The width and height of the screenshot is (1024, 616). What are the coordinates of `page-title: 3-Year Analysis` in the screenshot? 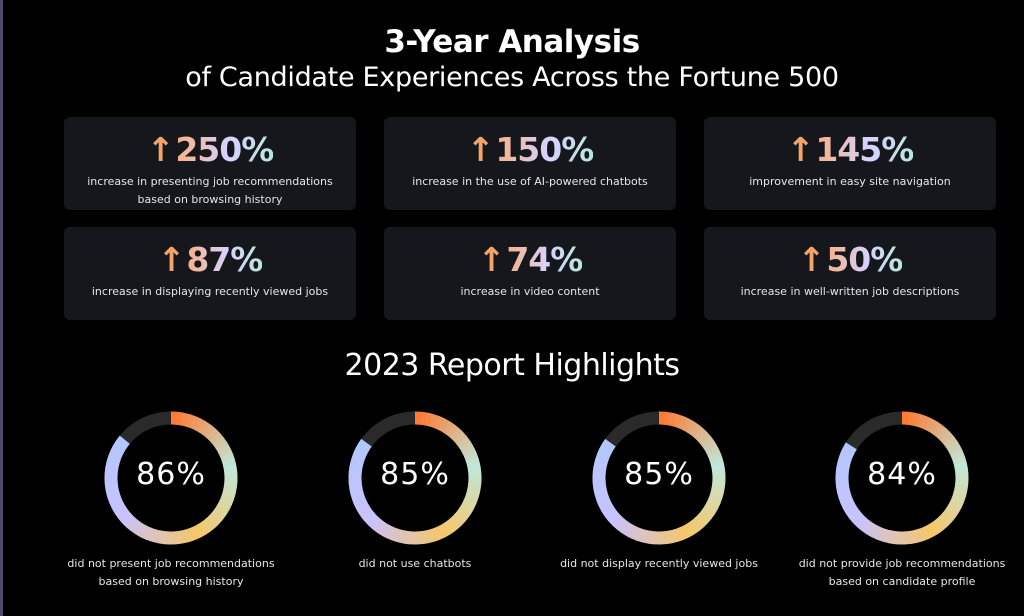 It's located at (512, 42).